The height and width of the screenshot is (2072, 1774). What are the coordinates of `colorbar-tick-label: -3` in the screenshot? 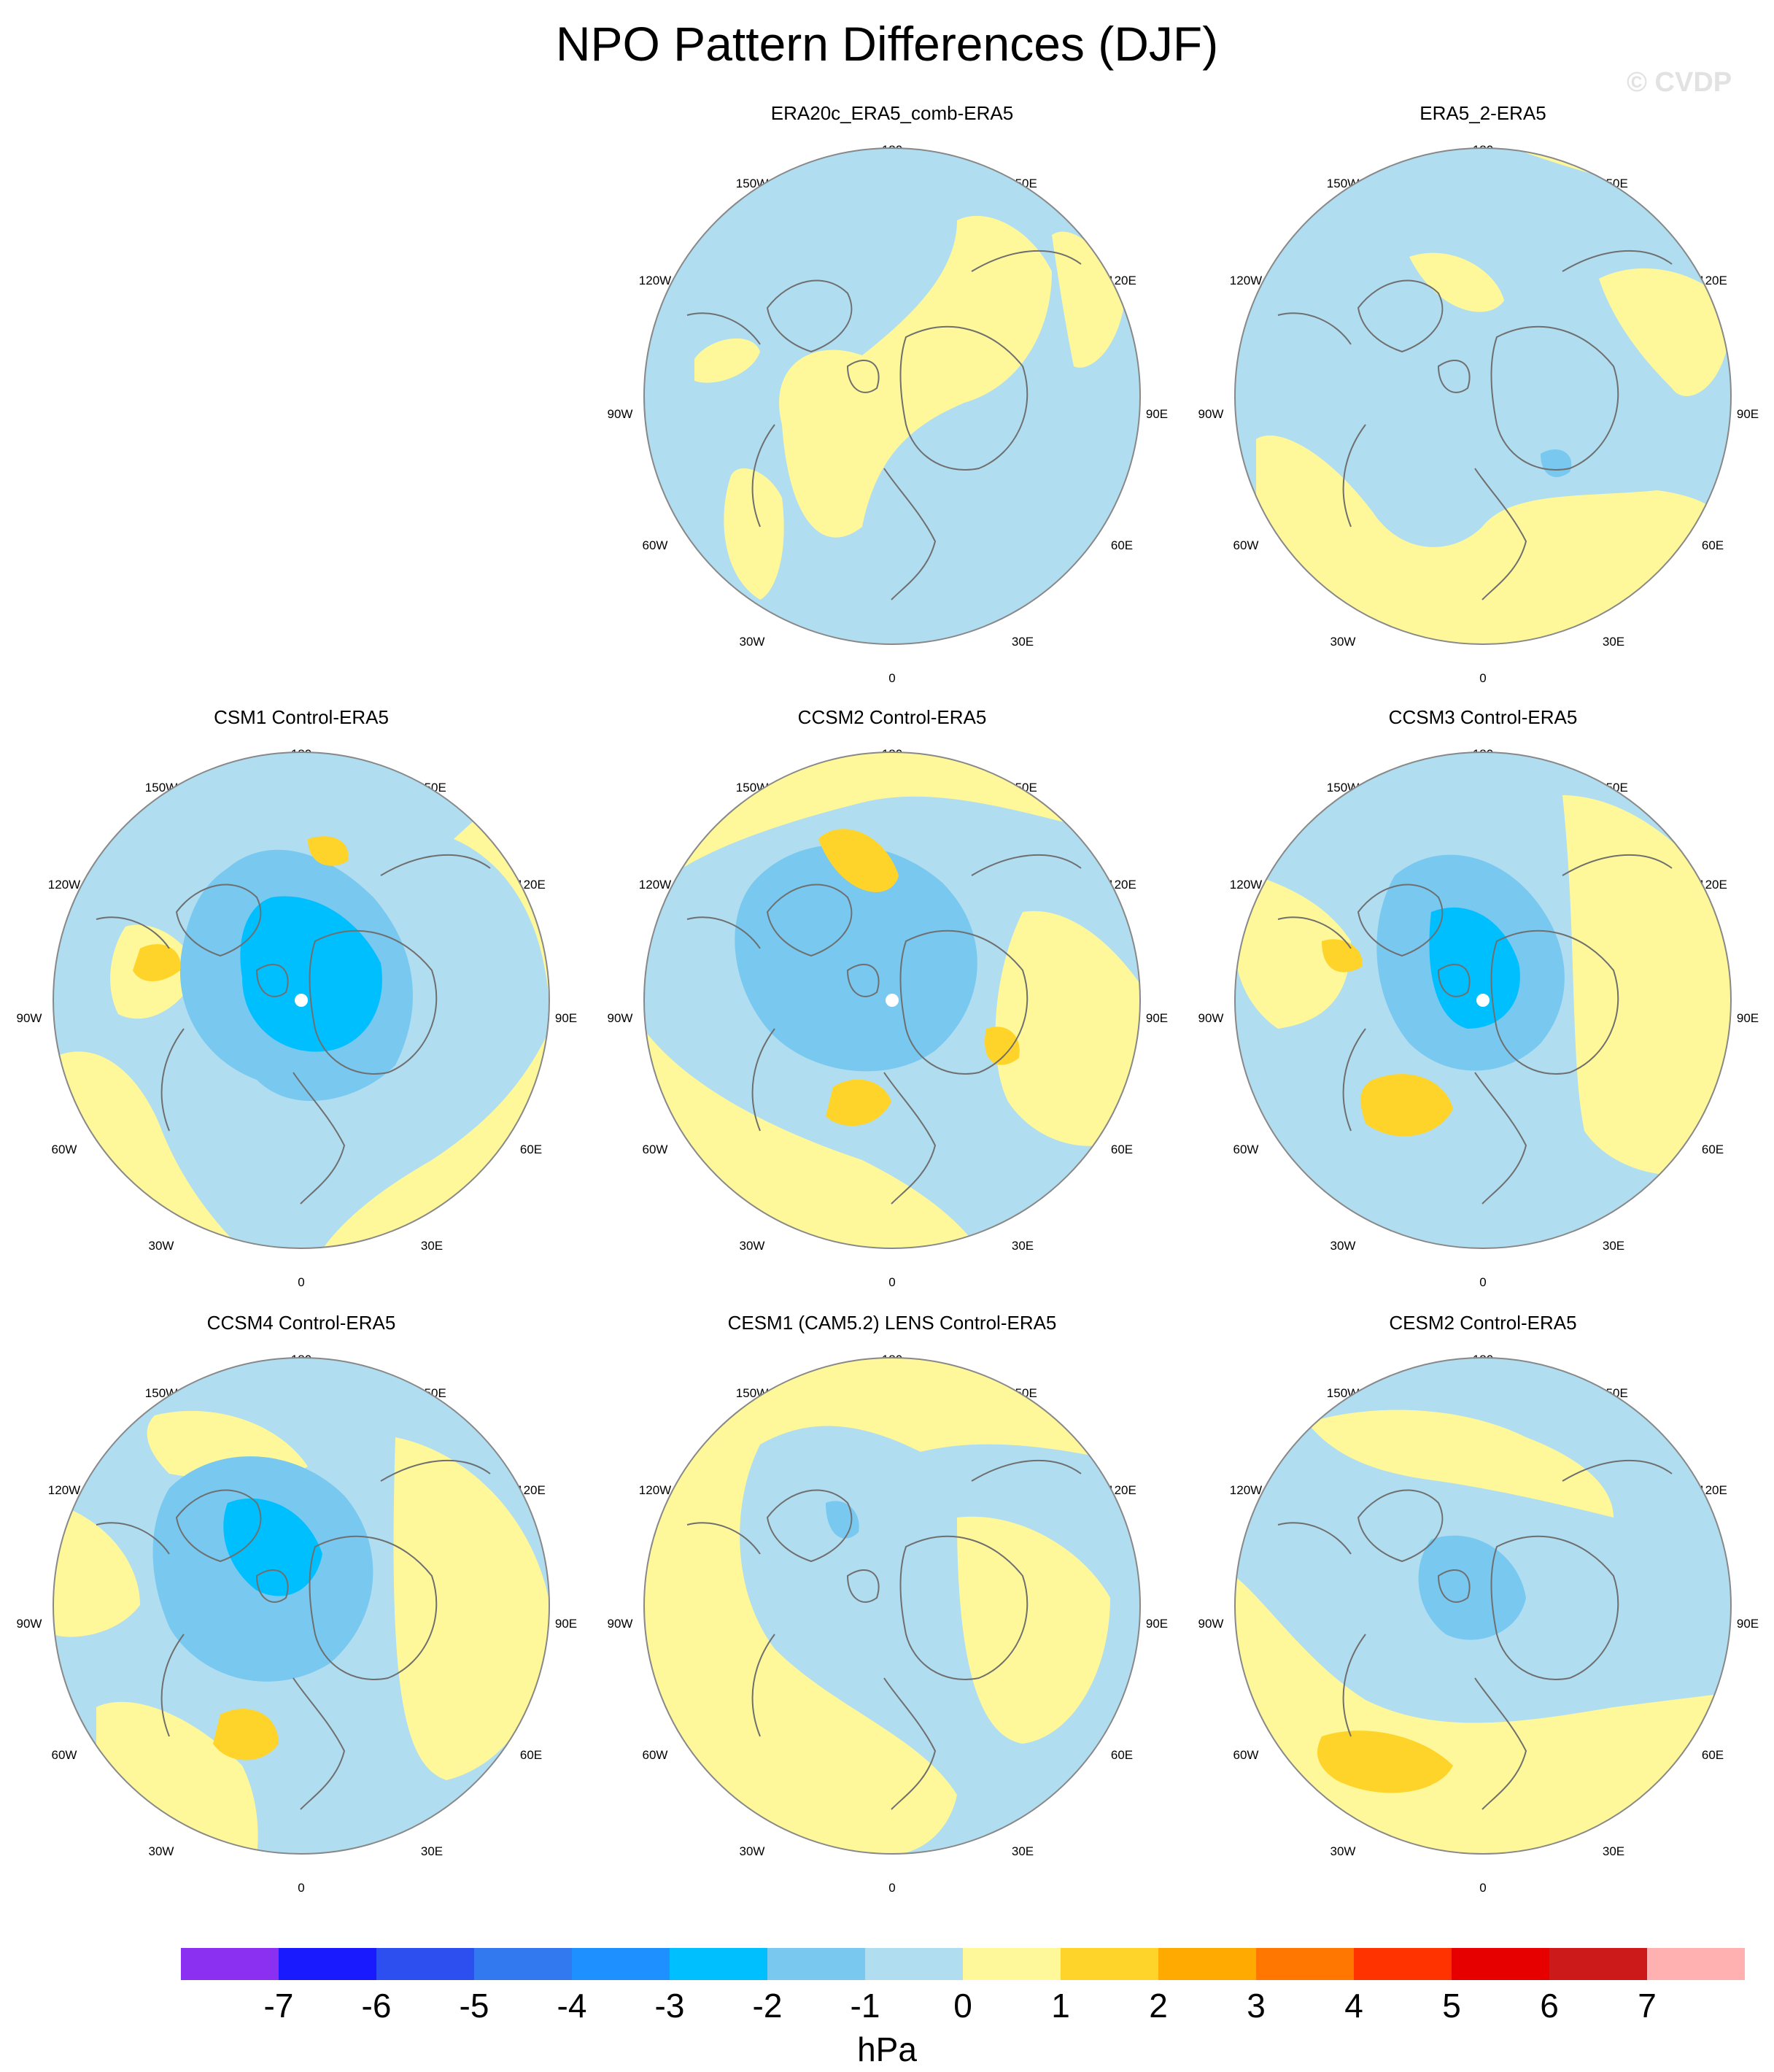 It's located at (669, 2006).